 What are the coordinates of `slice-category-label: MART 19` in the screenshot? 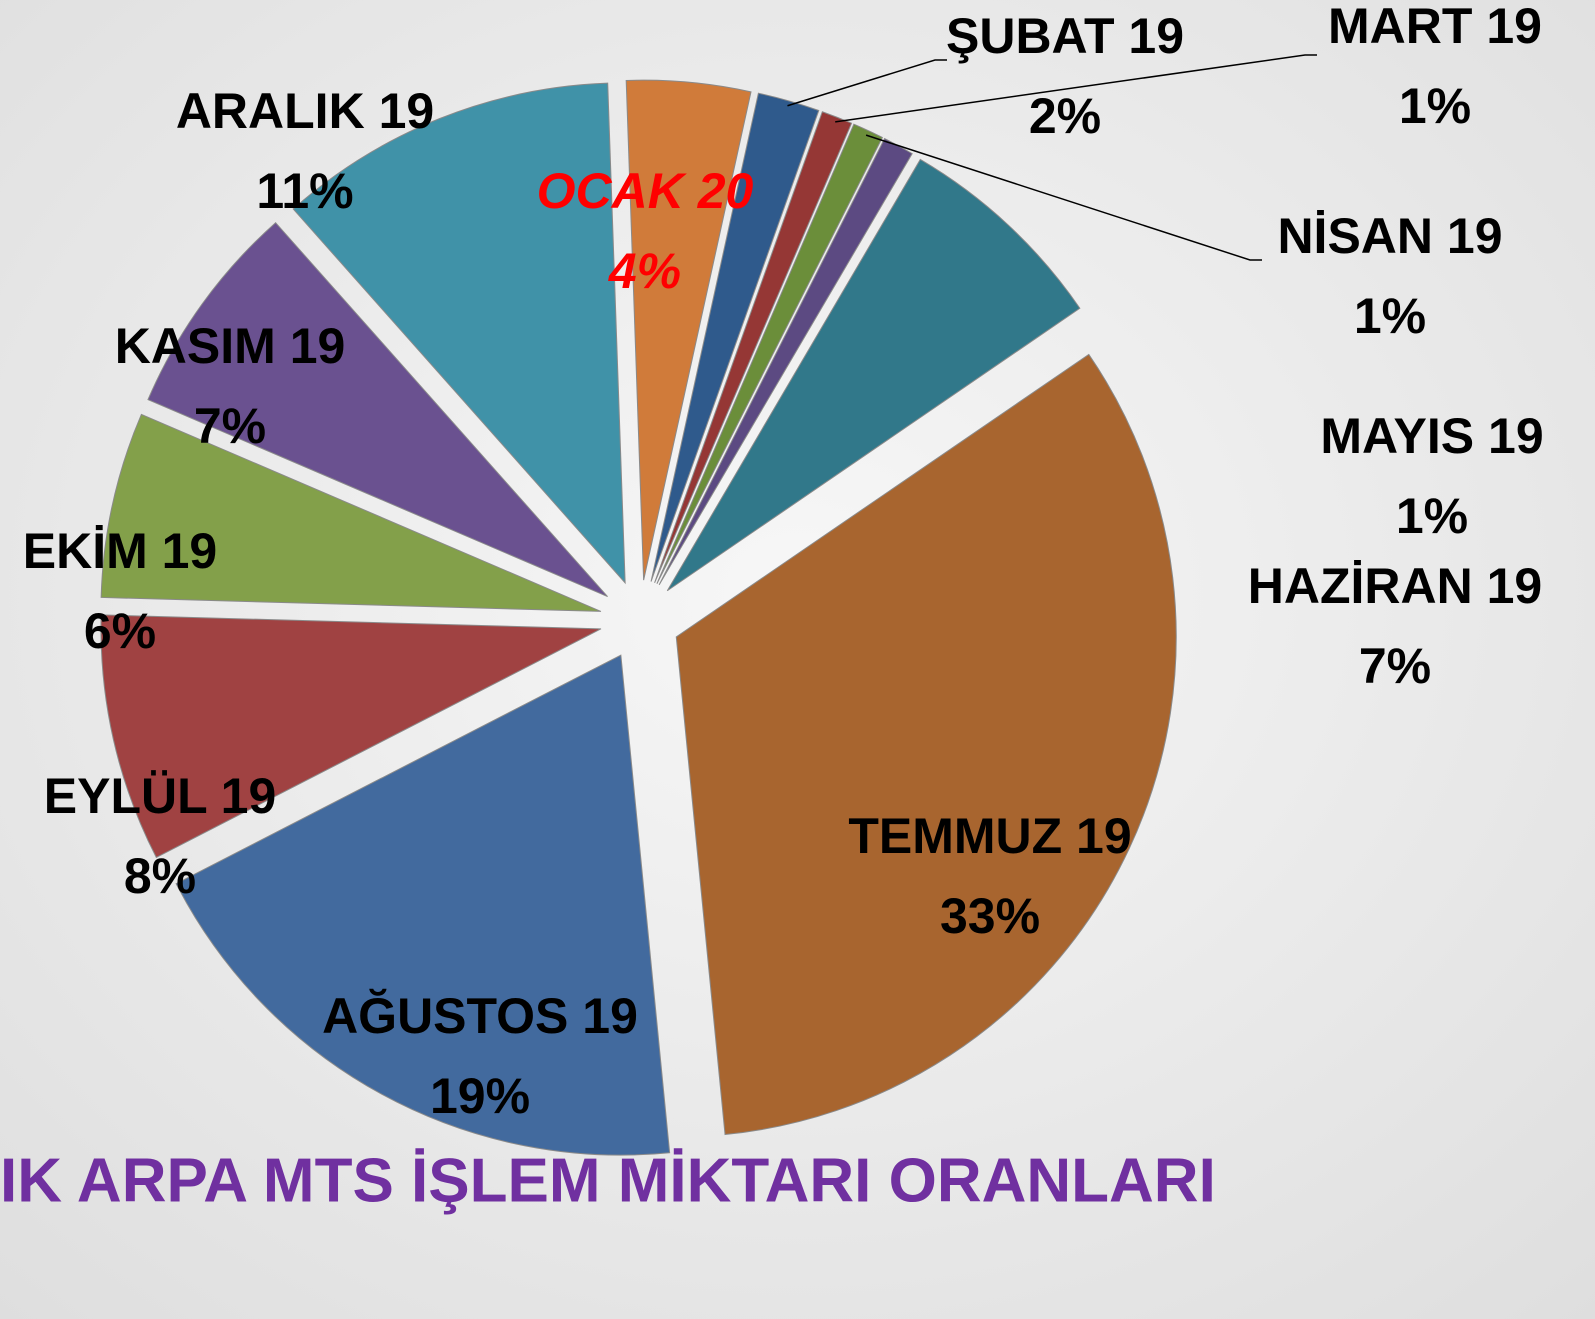 It's located at (1435, 27).